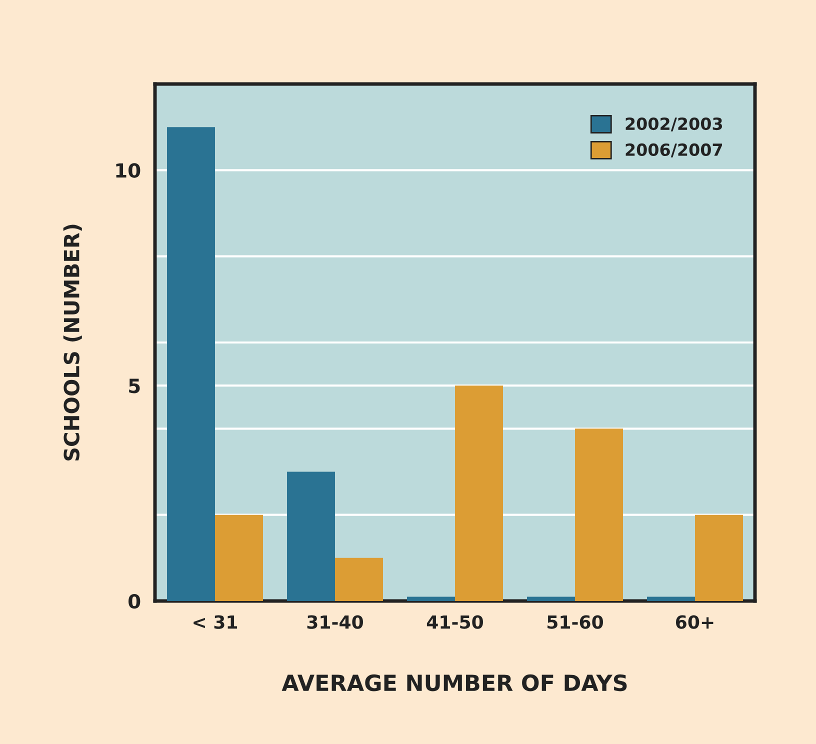  What do you see at coordinates (455, 622) in the screenshot?
I see `x-tick-label: 41-50` at bounding box center [455, 622].